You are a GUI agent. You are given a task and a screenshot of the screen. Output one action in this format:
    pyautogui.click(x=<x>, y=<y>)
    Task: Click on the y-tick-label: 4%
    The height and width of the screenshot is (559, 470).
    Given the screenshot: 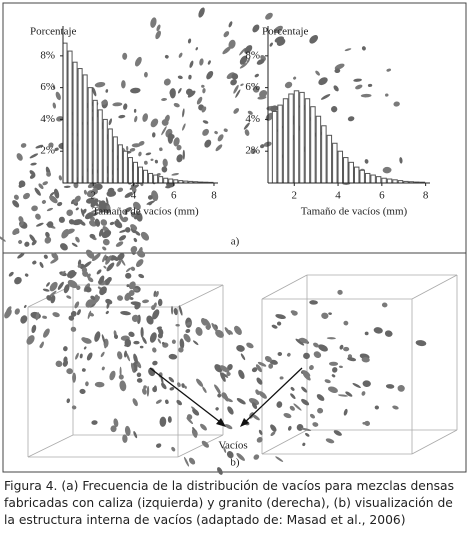 What is the action you would take?
    pyautogui.click(x=252, y=119)
    